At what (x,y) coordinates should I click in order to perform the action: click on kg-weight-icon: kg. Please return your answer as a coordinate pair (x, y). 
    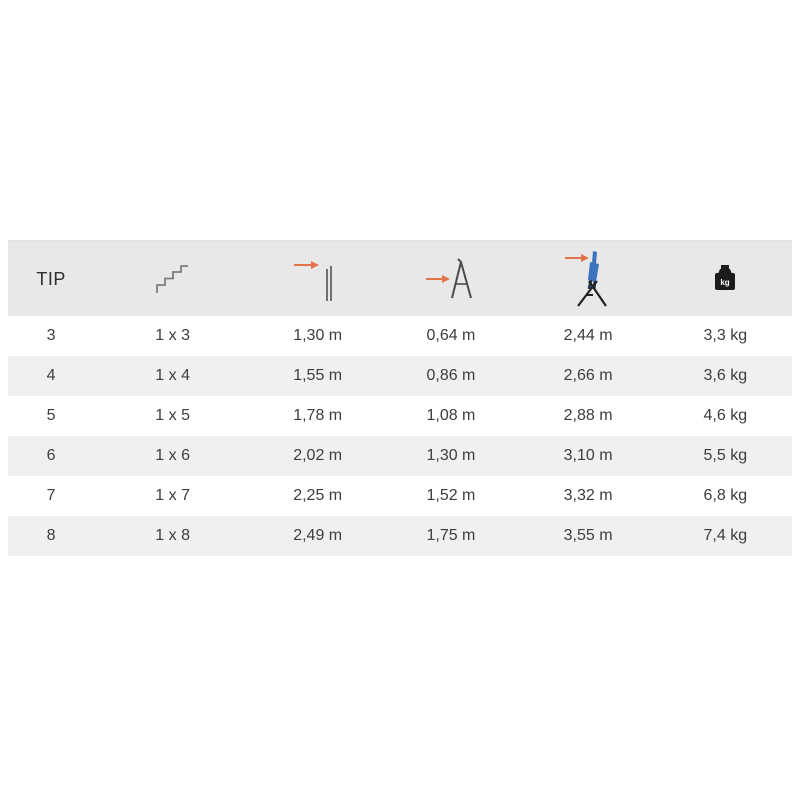
    Looking at the image, I should click on (725, 277).